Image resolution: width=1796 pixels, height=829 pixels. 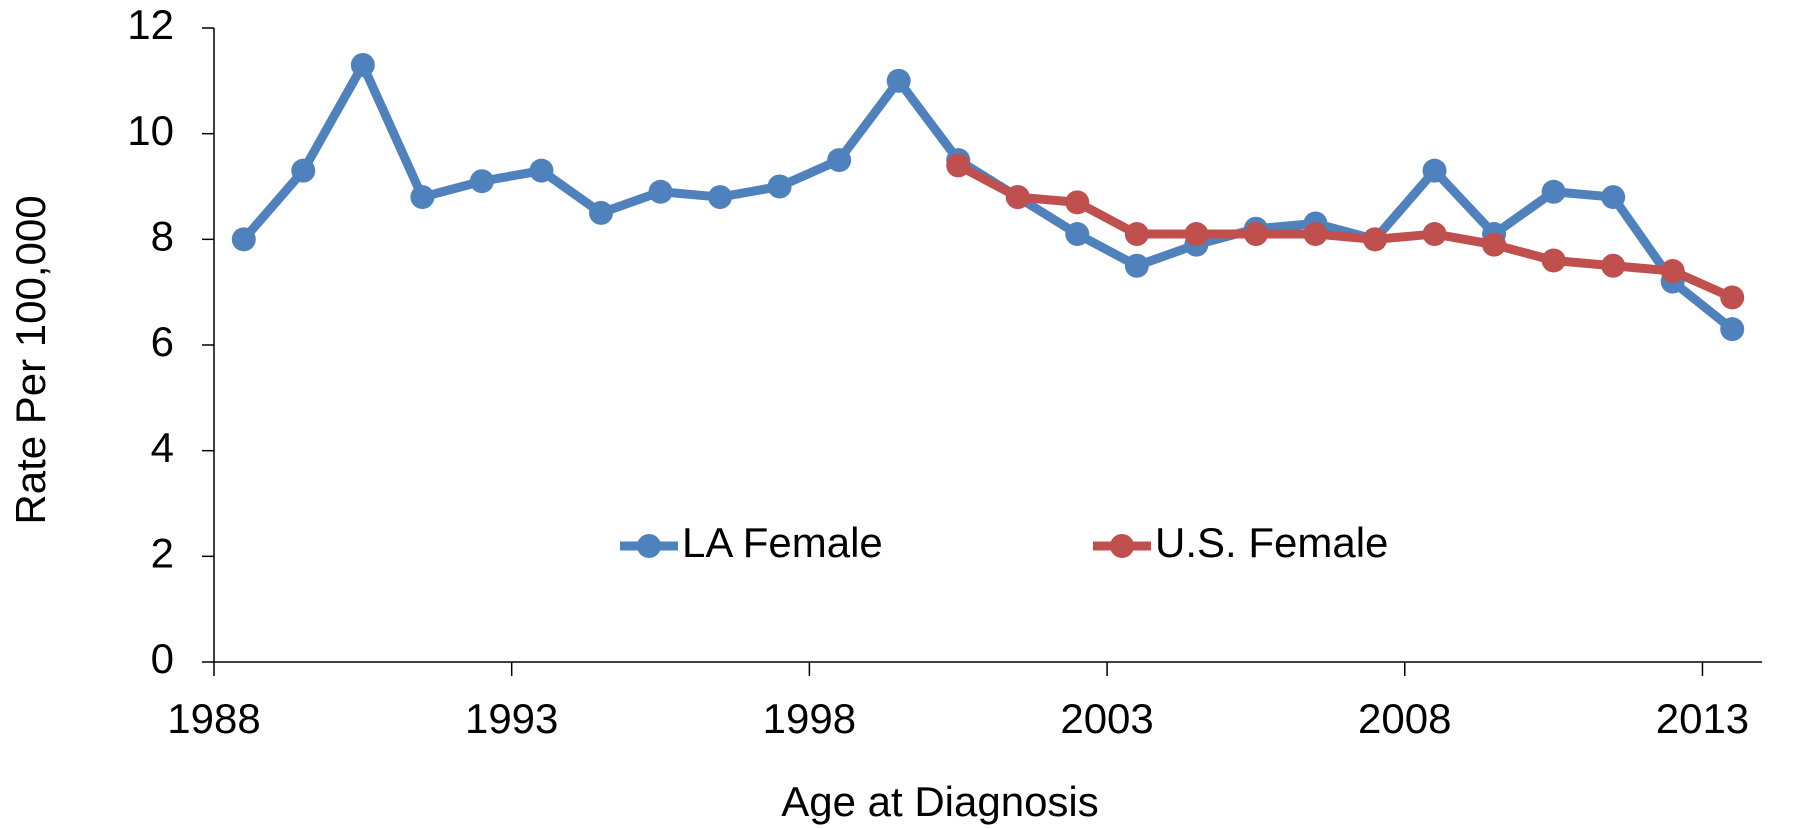 What do you see at coordinates (162, 658) in the screenshot?
I see `y-tick-label: 0` at bounding box center [162, 658].